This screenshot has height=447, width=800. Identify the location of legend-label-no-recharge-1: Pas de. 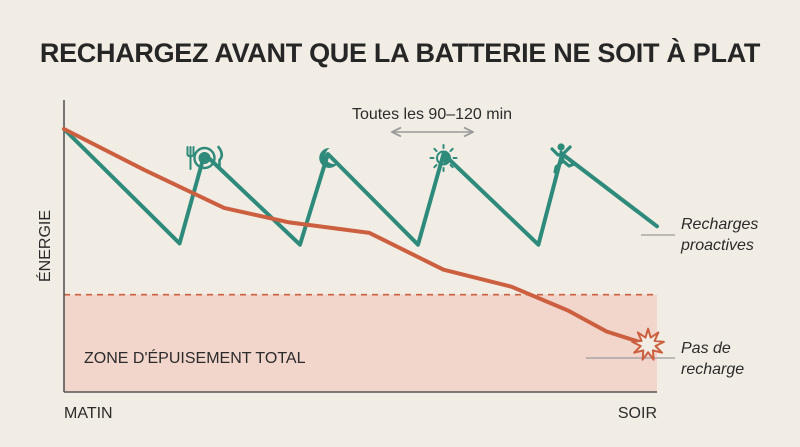
(706, 348).